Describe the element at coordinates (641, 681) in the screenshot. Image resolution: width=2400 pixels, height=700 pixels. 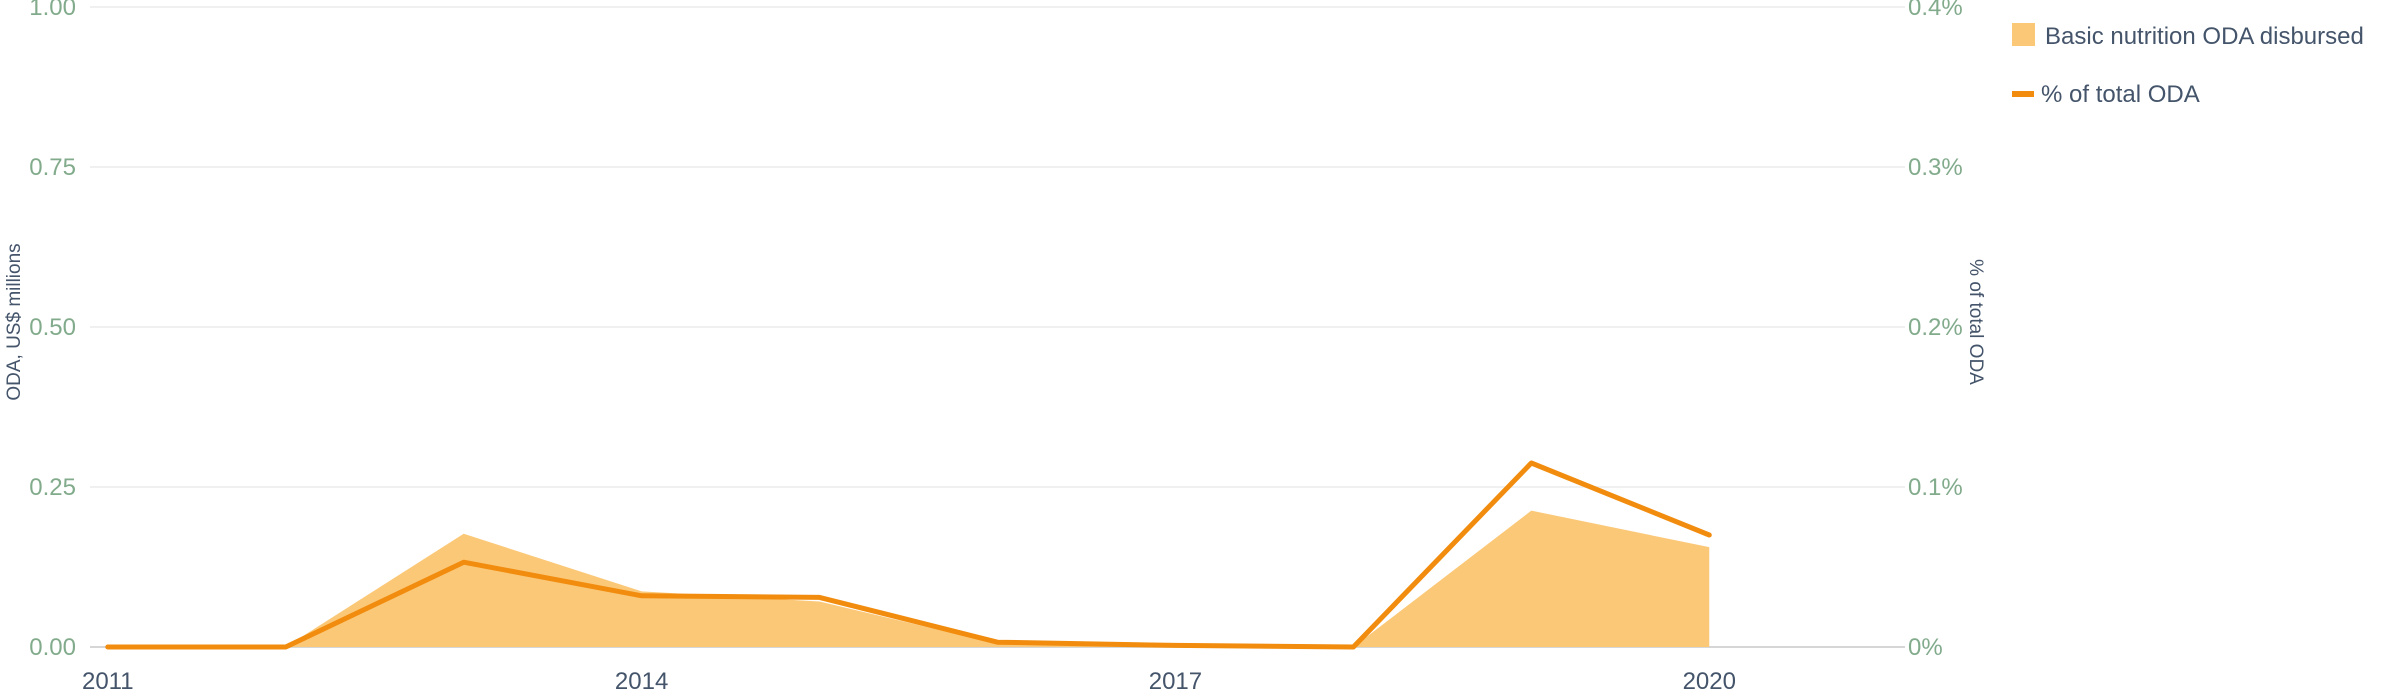
I see `x-tick-label: 2014` at that location.